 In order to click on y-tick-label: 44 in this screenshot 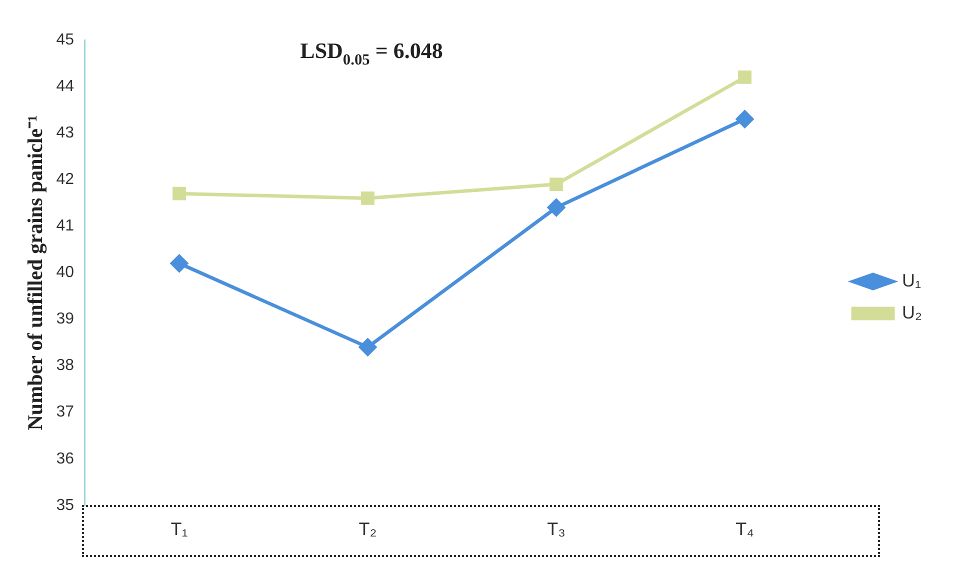, I will do `click(65, 86)`.